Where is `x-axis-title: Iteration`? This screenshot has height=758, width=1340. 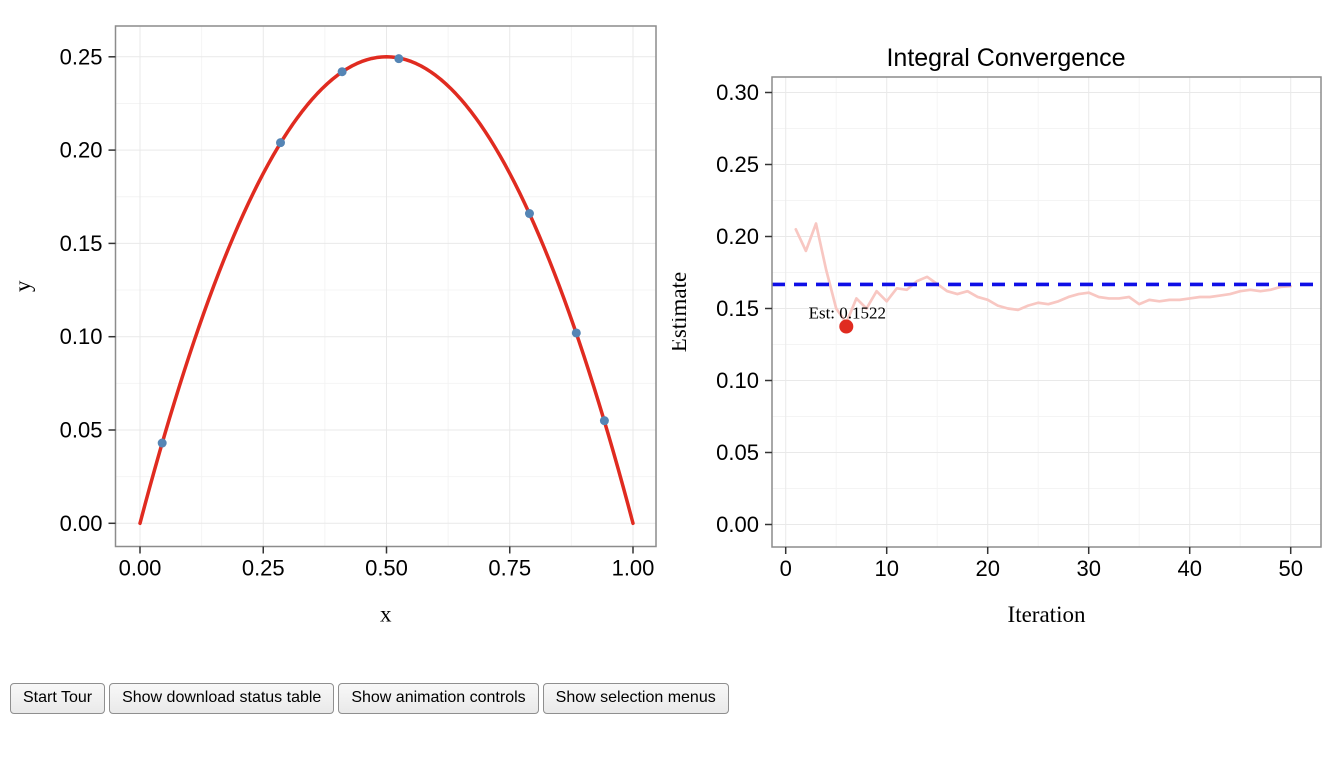
x-axis-title: Iteration is located at coordinates (1047, 614).